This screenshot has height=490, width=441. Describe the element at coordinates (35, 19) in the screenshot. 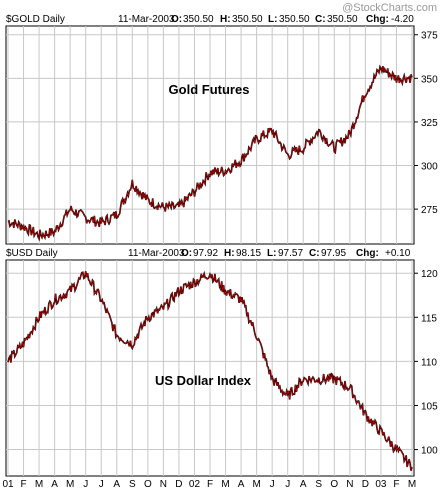

I see `gold-symbol: $GOLD Daily` at that location.